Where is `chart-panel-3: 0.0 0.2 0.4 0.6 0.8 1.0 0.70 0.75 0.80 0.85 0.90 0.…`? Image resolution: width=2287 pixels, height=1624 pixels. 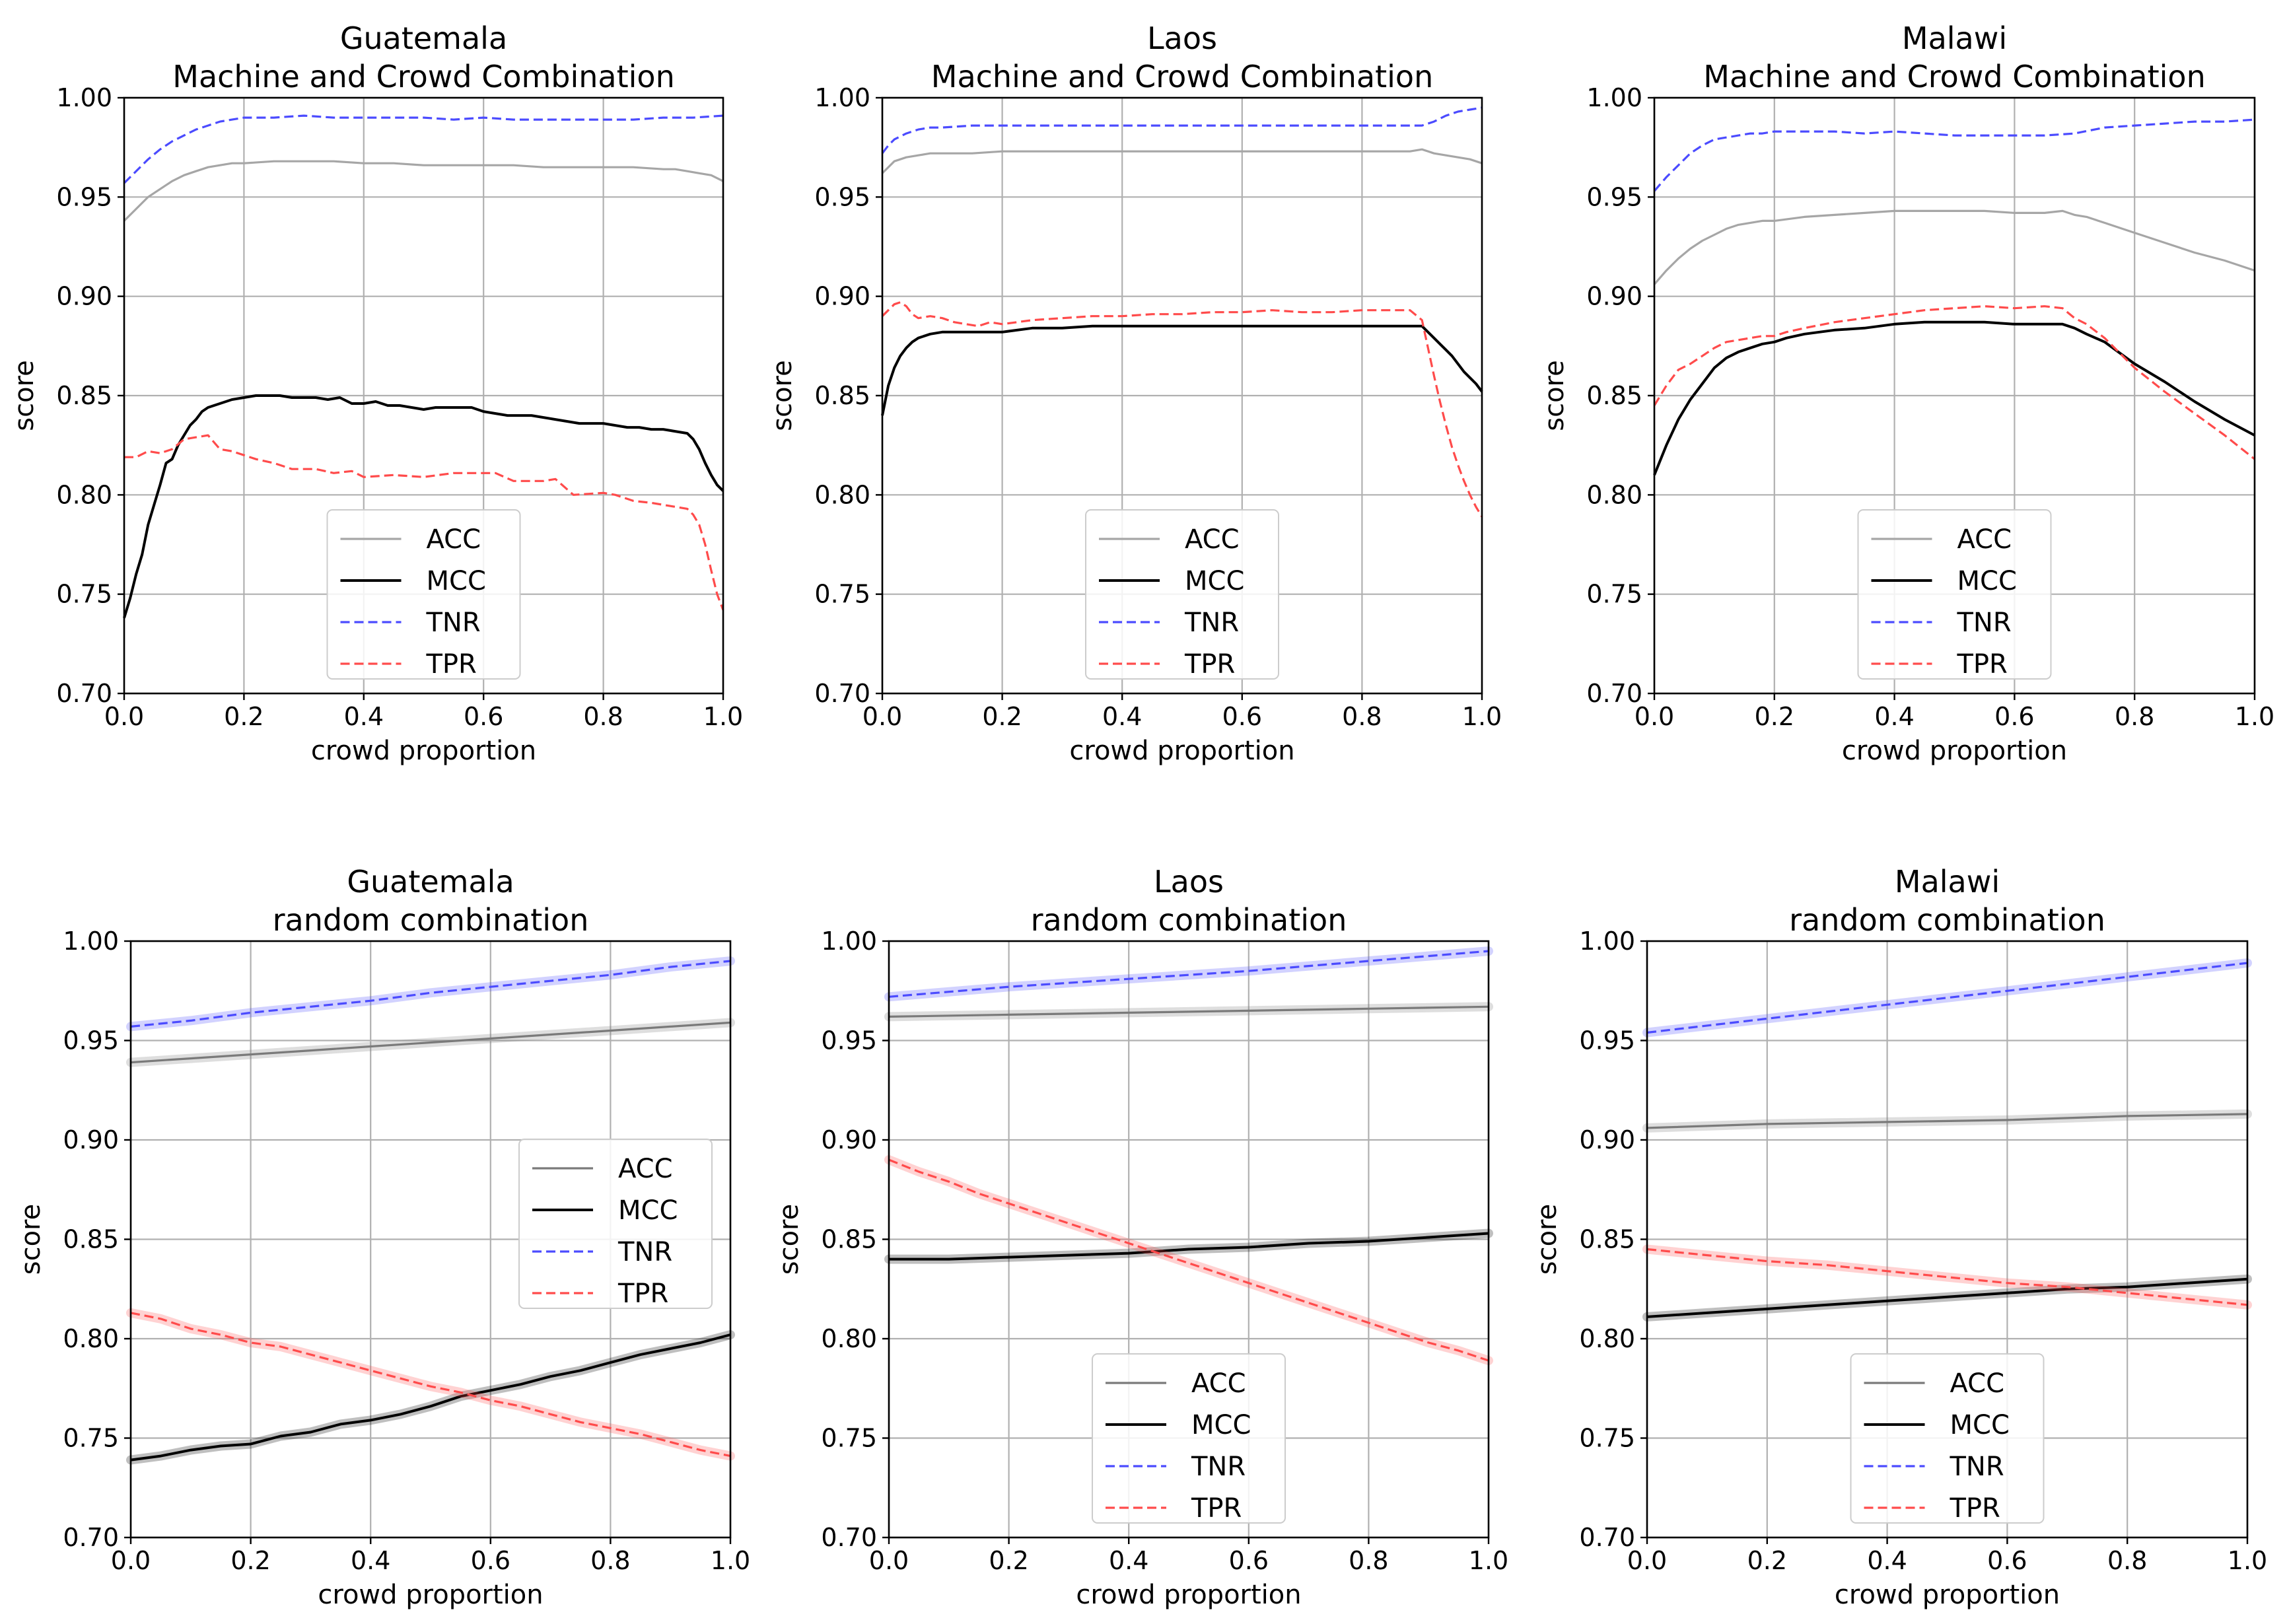
chart-panel-3: 0.0 0.2 0.4 0.6 0.8 1.0 0.70 0.75 0.80 0.85 0.90 0.… is located at coordinates (1906, 393).